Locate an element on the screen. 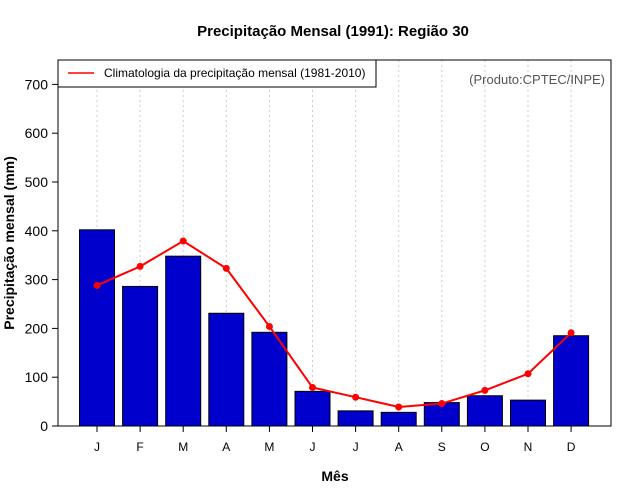 This screenshot has width=640, height=500. product-credit: (Produto:CPTEC/INPE) is located at coordinates (537, 79).